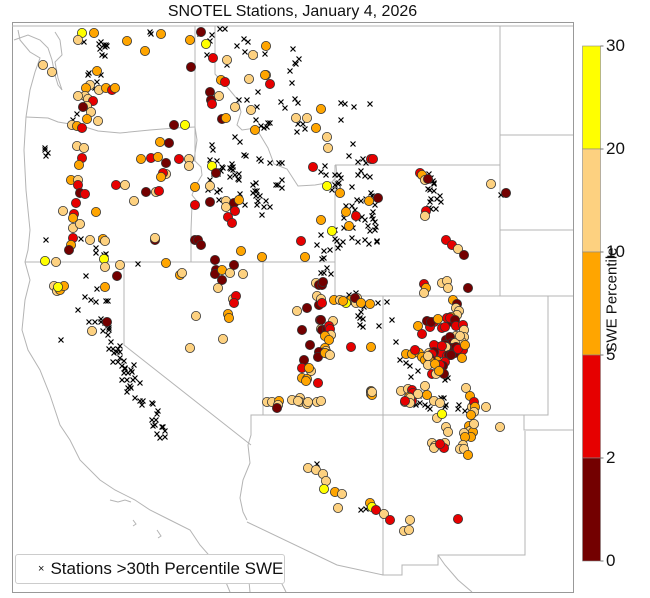 This screenshot has height=598, width=650. What do you see at coordinates (615, 251) in the screenshot?
I see `colorbar-tick-10: 10` at bounding box center [615, 251].